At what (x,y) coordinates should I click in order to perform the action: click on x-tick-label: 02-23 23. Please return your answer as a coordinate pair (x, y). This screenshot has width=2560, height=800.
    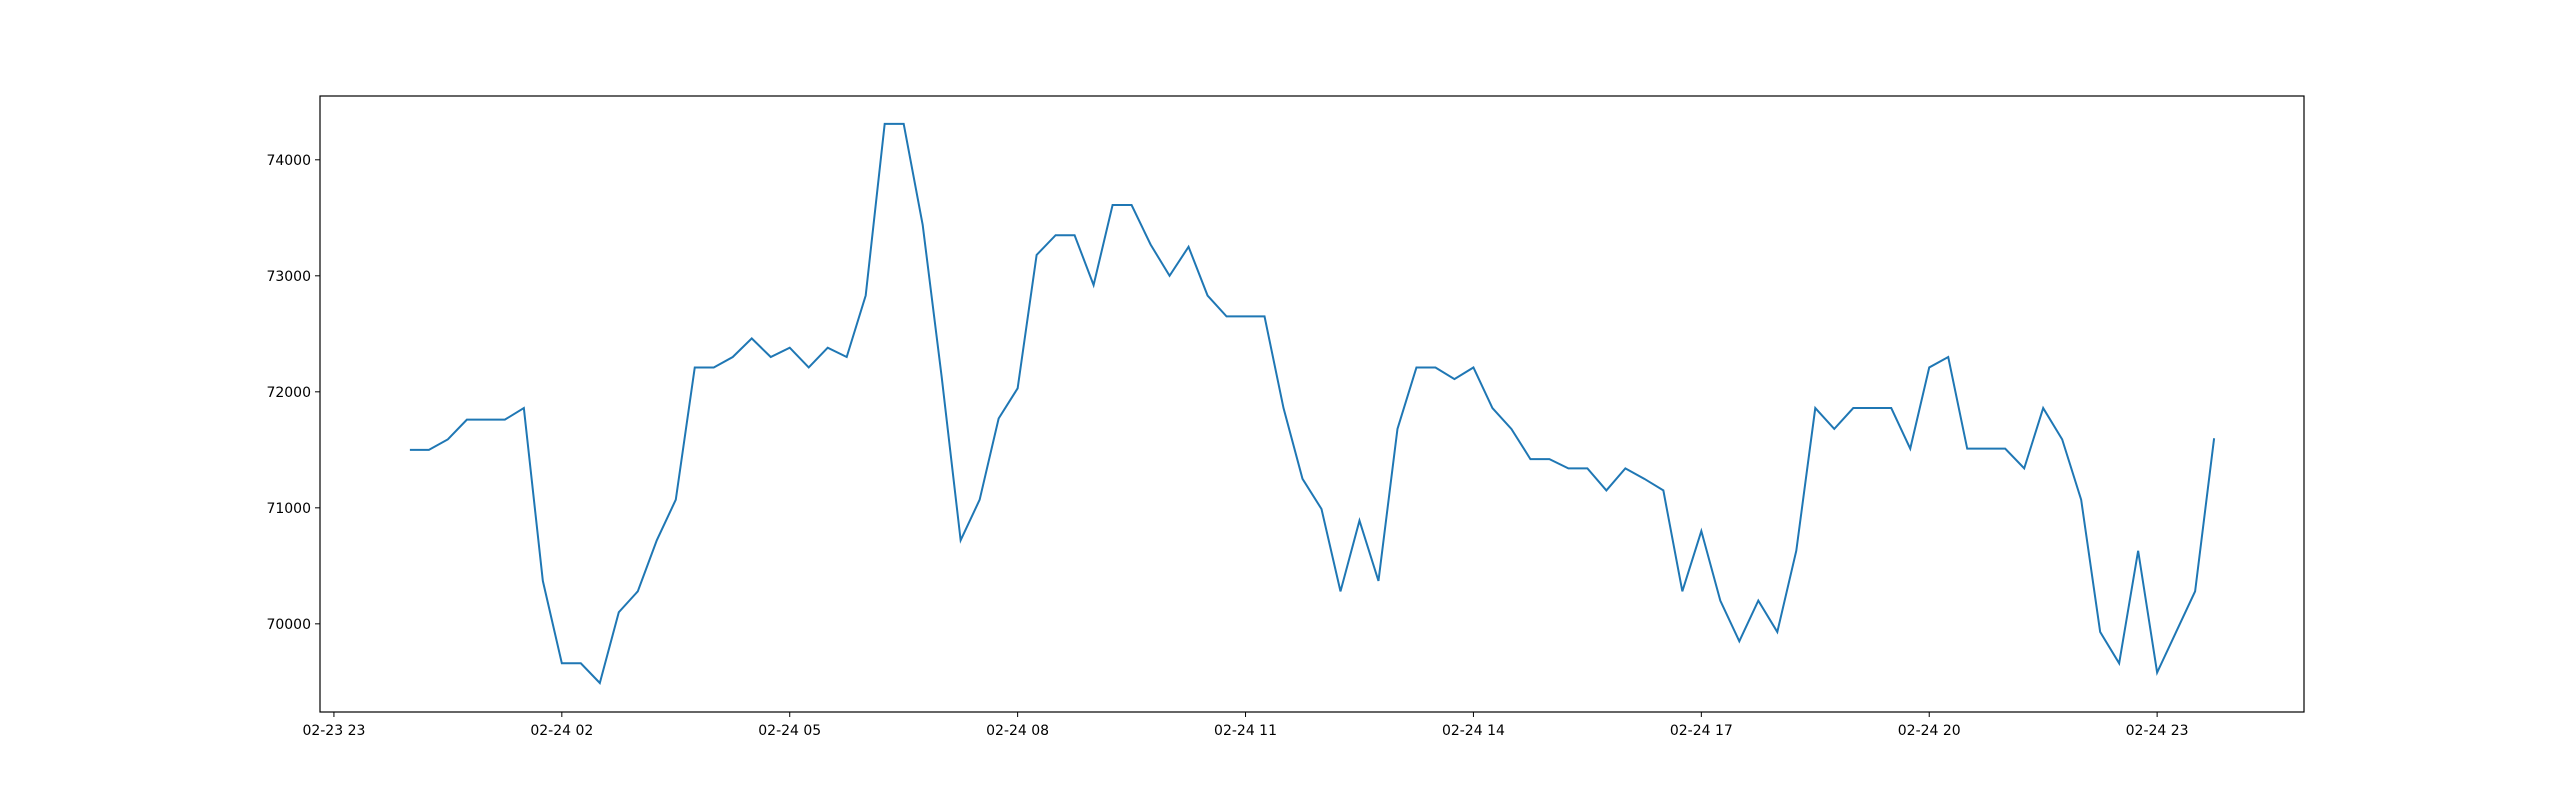
    Looking at the image, I should click on (333, 731).